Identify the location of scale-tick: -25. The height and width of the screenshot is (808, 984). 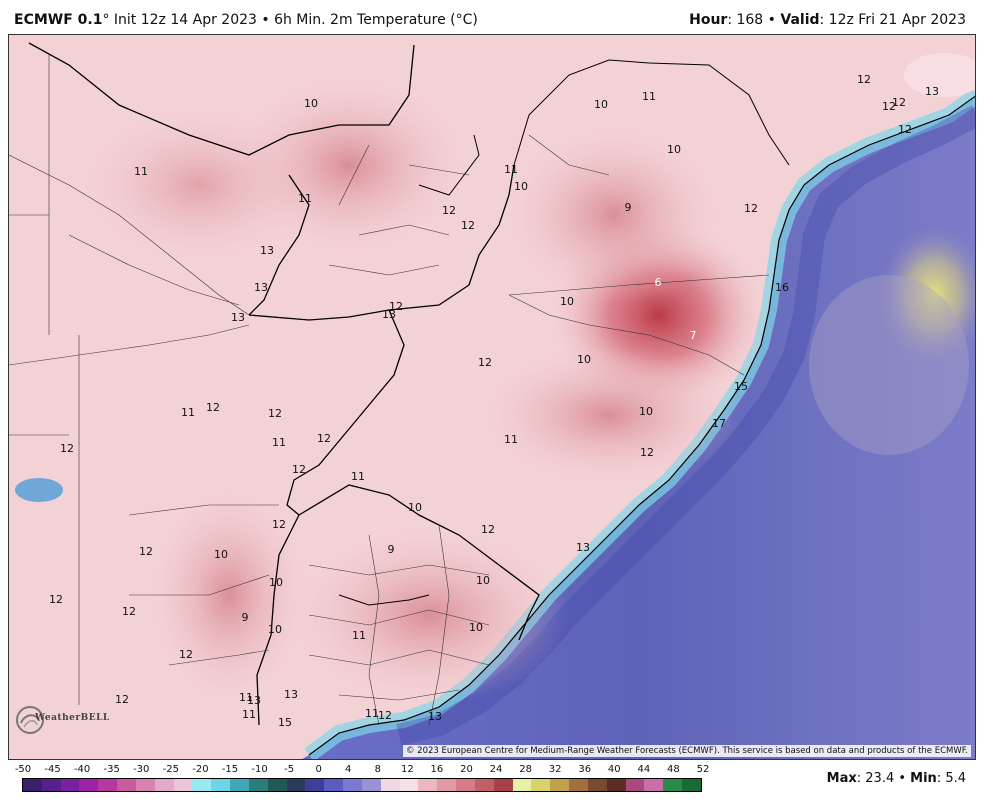
(170, 769).